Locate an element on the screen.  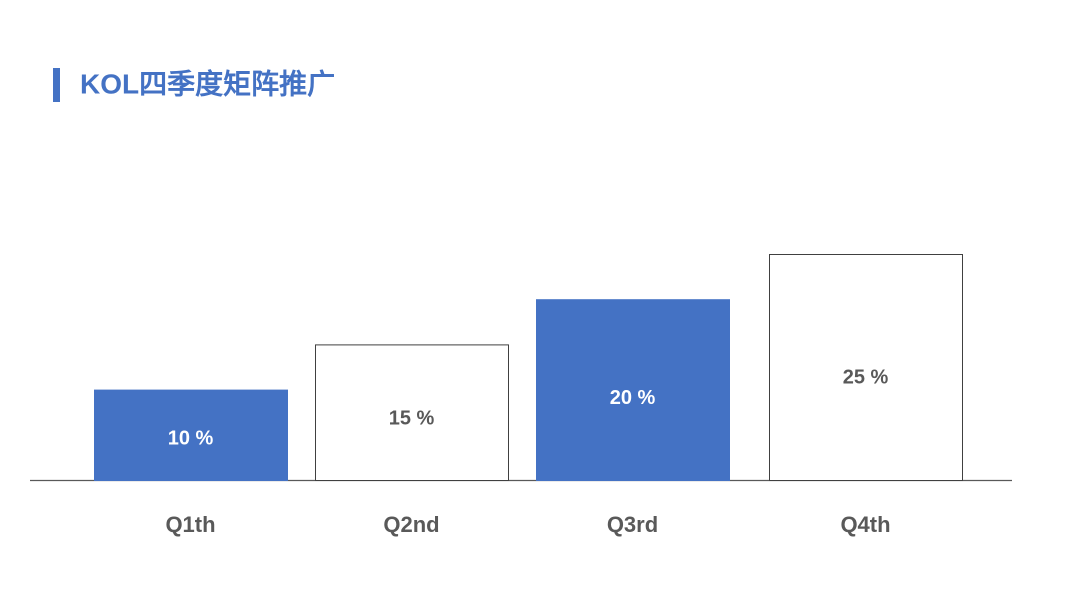
data-label: 25 % is located at coordinates (866, 378).